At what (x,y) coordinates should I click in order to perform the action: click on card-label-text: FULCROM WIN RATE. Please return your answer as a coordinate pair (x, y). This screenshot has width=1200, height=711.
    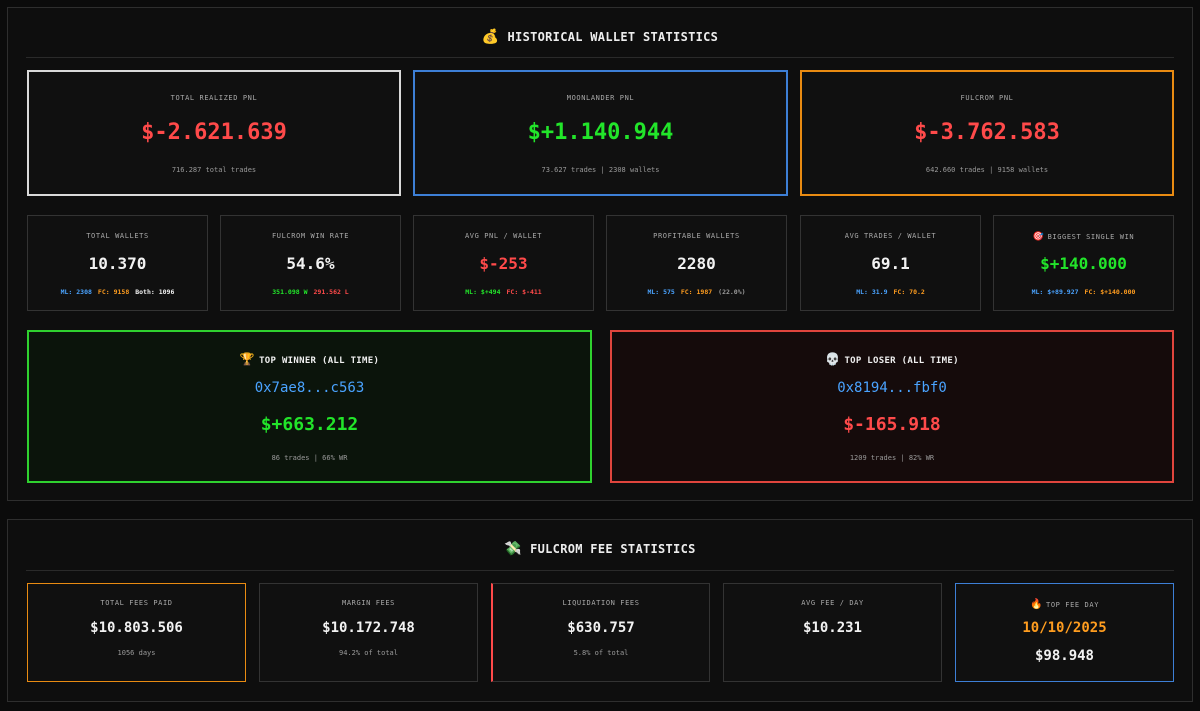
    Looking at the image, I should click on (310, 236).